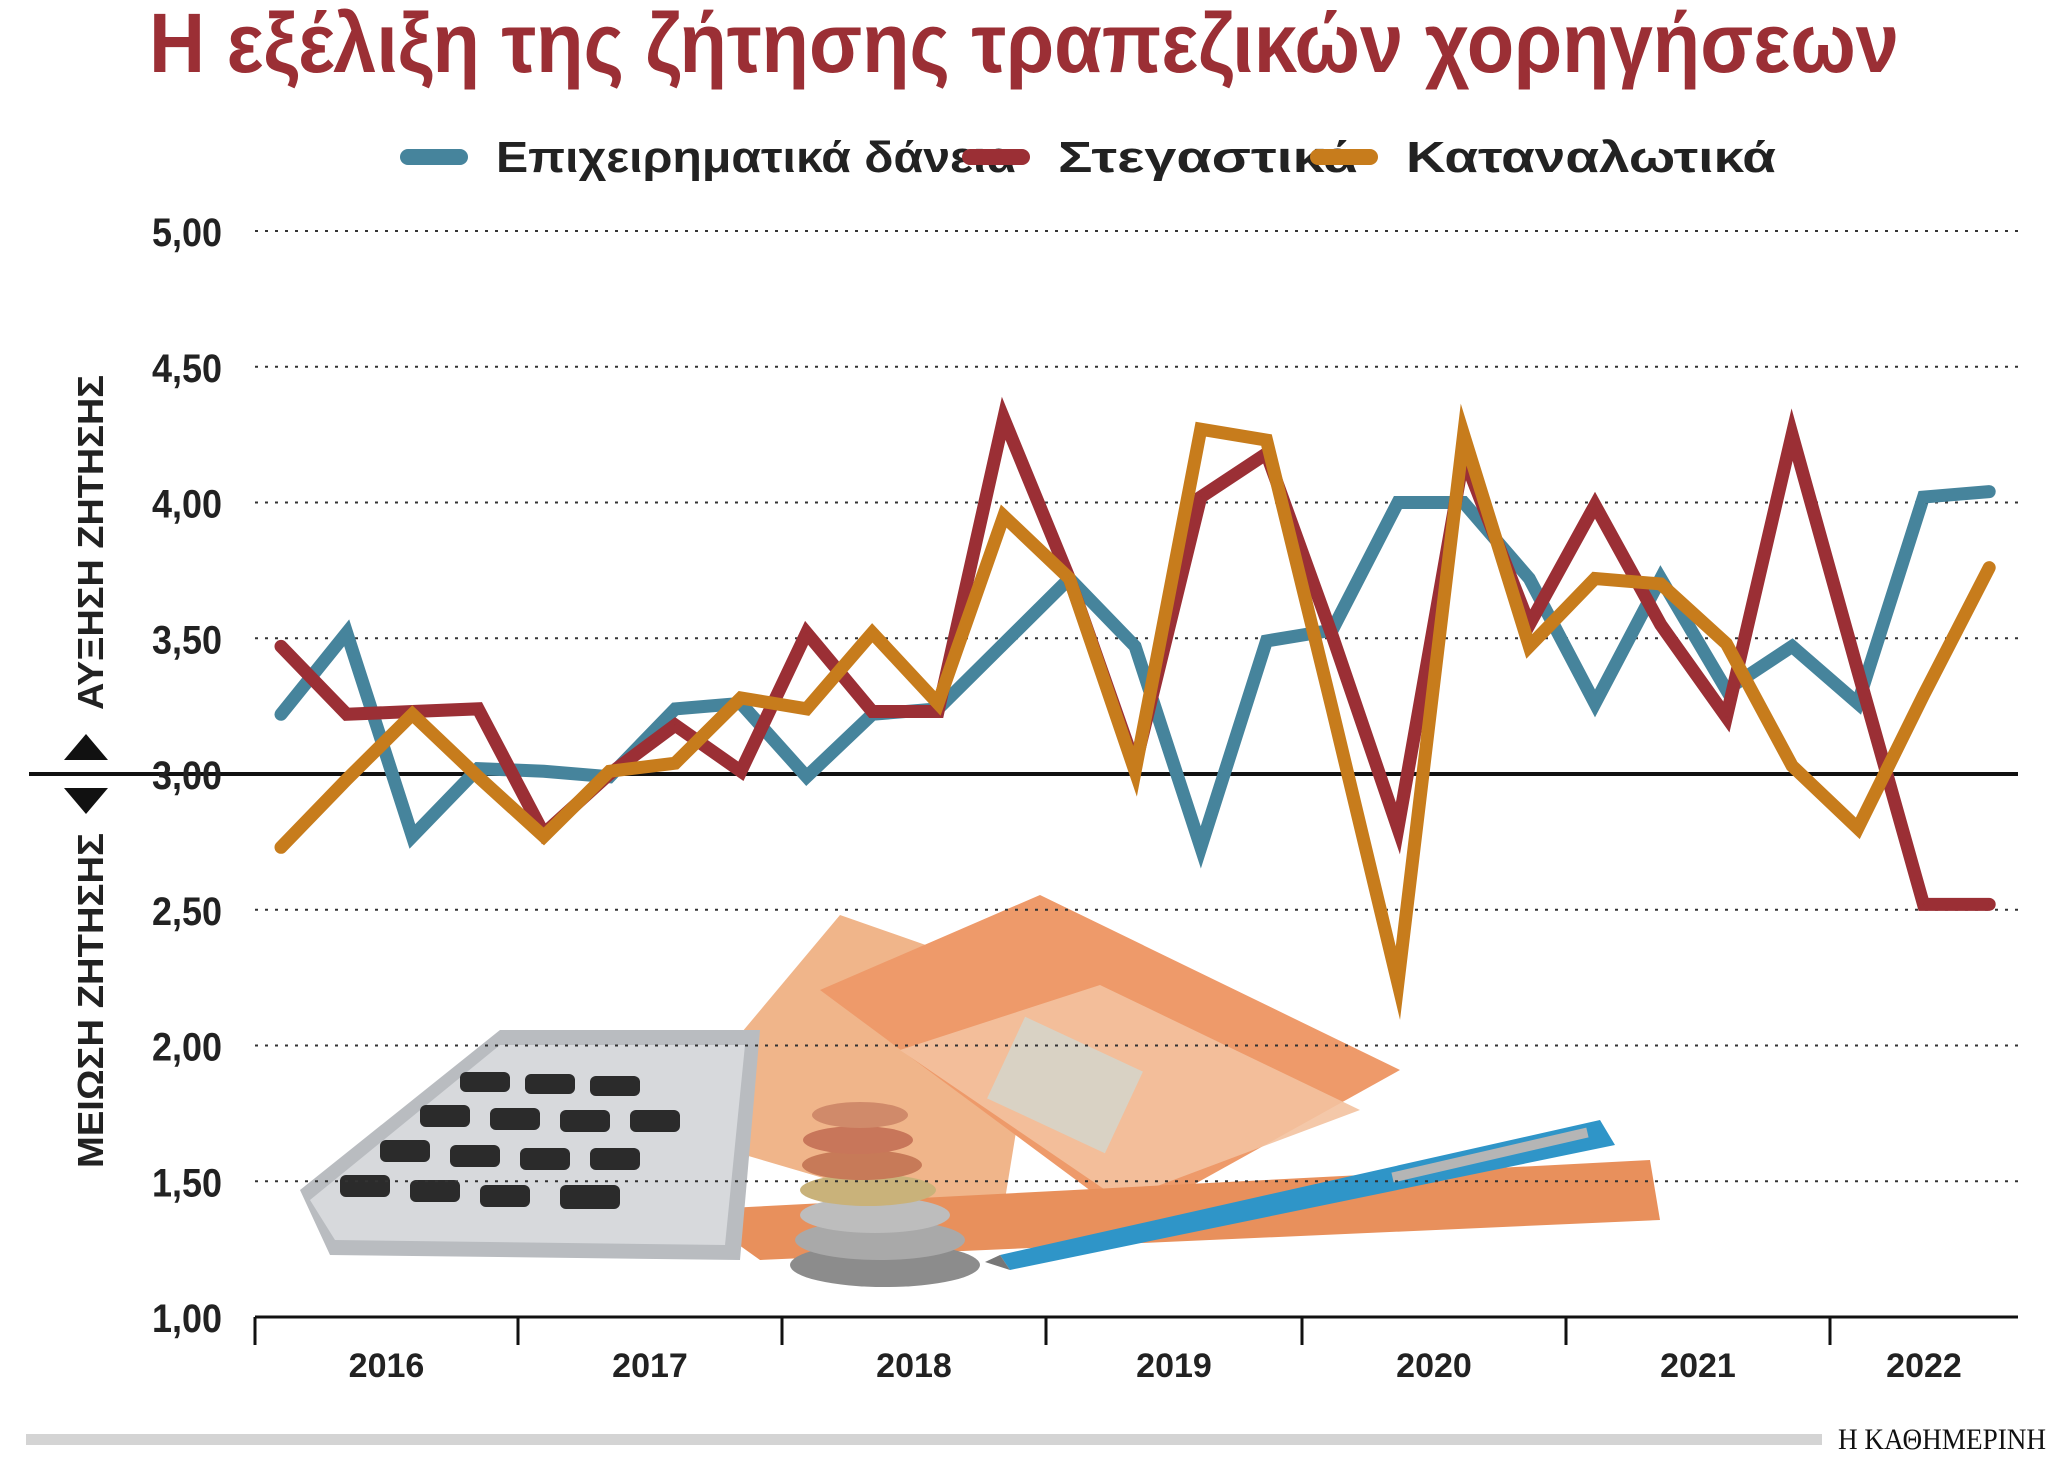 This screenshot has height=1465, width=2048. What do you see at coordinates (90, 542) in the screenshot?
I see `y-label-increase: ΑΥΞΗΣΗ ΖΗΤΗΣΗΣ` at bounding box center [90, 542].